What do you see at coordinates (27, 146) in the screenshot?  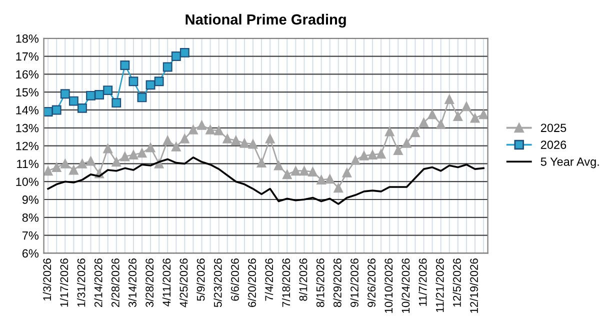 I see `y-tick-label: 12%` at bounding box center [27, 146].